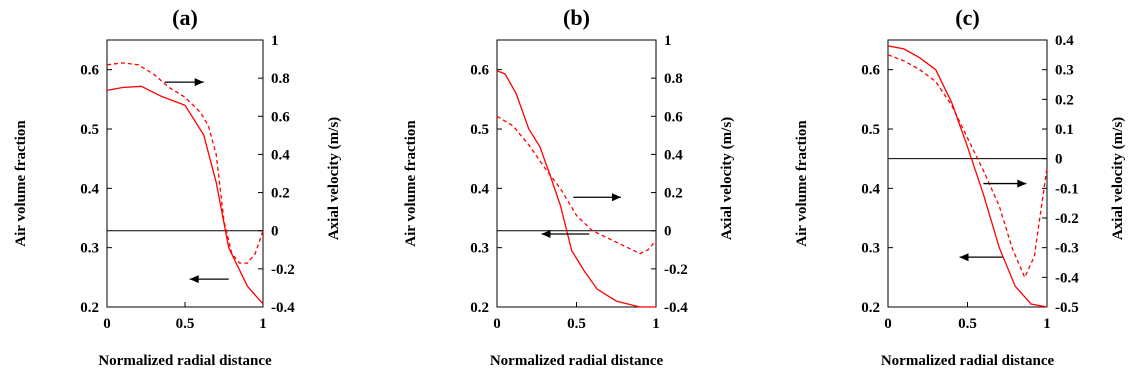  What do you see at coordinates (967, 17) in the screenshot?
I see `chart-title: (c)` at bounding box center [967, 17].